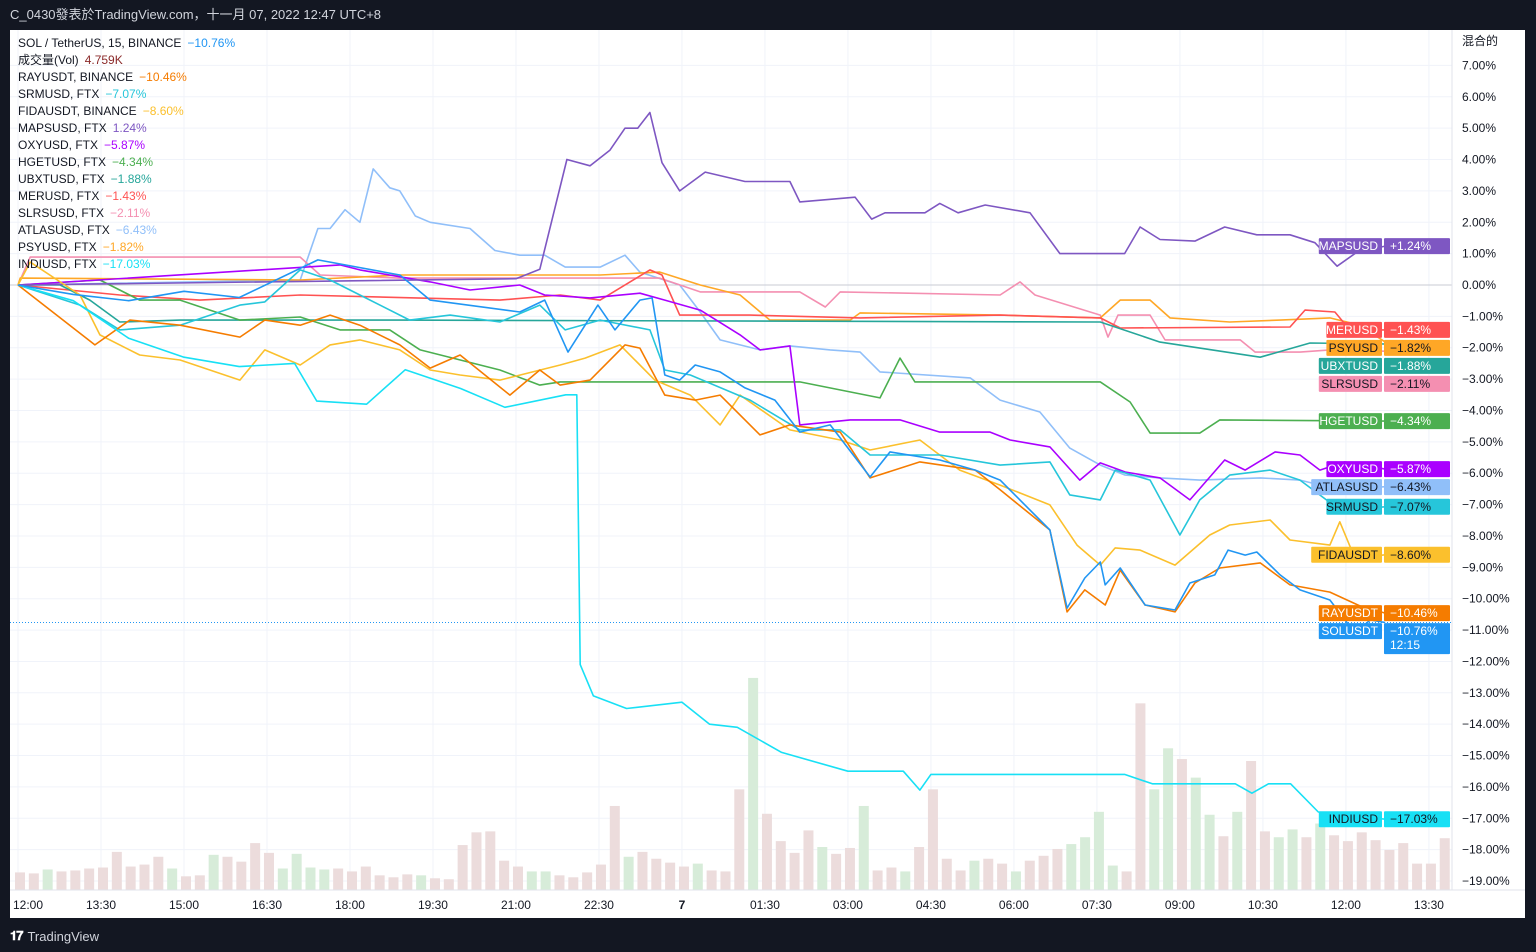 This screenshot has height=952, width=1536. What do you see at coordinates (1414, 631) in the screenshot?
I see `series-value-text: −10.76%` at bounding box center [1414, 631].